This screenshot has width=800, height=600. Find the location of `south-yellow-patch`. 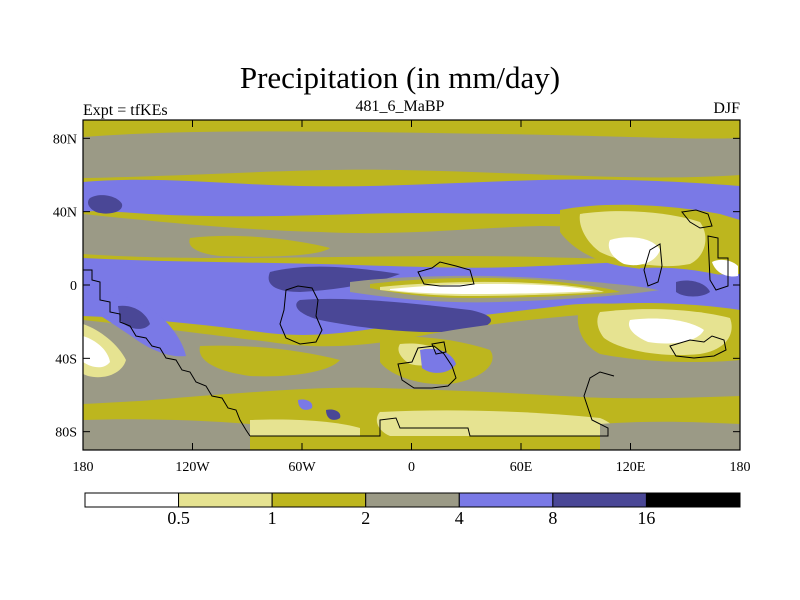

south-yellow-patch is located at coordinates (269, 361).